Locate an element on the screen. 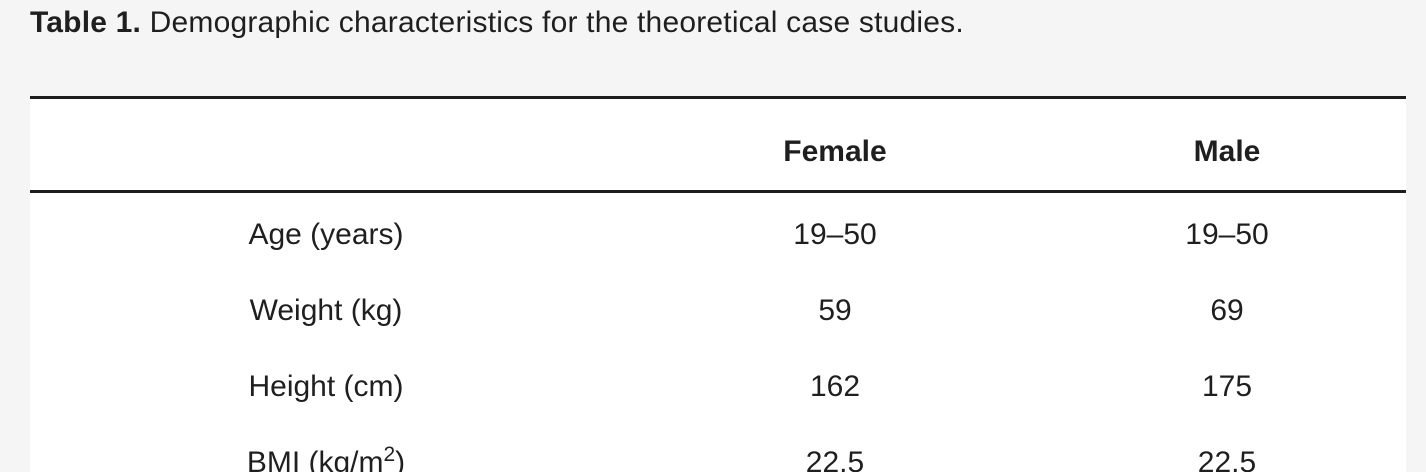 The width and height of the screenshot is (1426, 472). row-label-superscript: 2 is located at coordinates (389, 454).